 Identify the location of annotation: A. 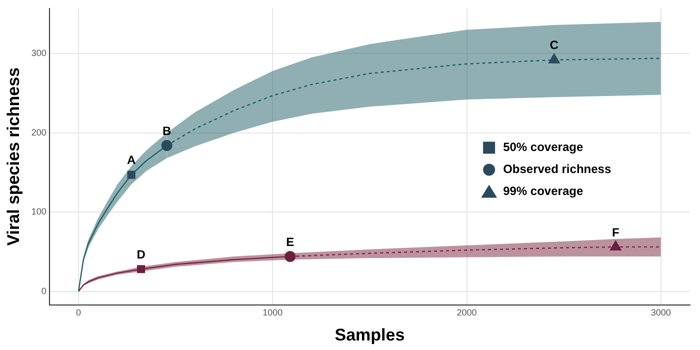
(131, 160).